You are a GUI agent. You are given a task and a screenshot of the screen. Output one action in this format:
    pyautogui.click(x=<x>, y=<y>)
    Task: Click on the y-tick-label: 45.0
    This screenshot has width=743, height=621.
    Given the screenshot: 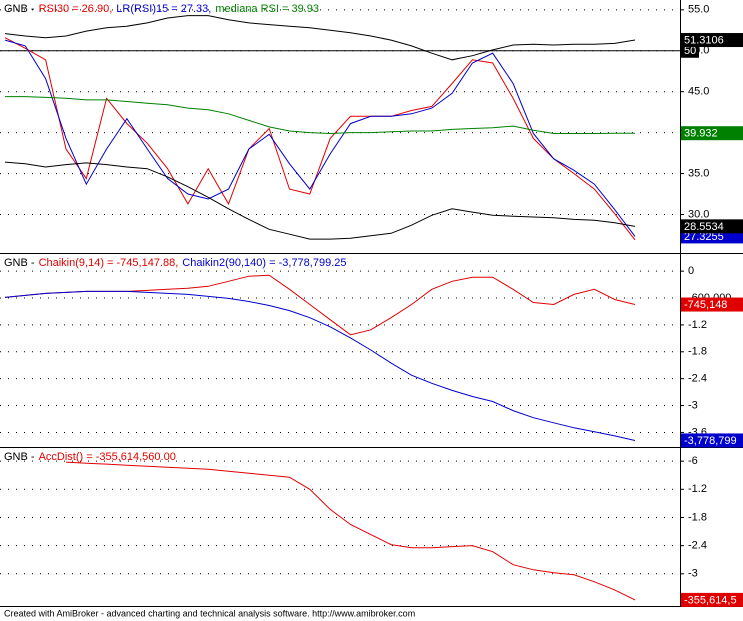 What is the action you would take?
    pyautogui.click(x=698, y=92)
    